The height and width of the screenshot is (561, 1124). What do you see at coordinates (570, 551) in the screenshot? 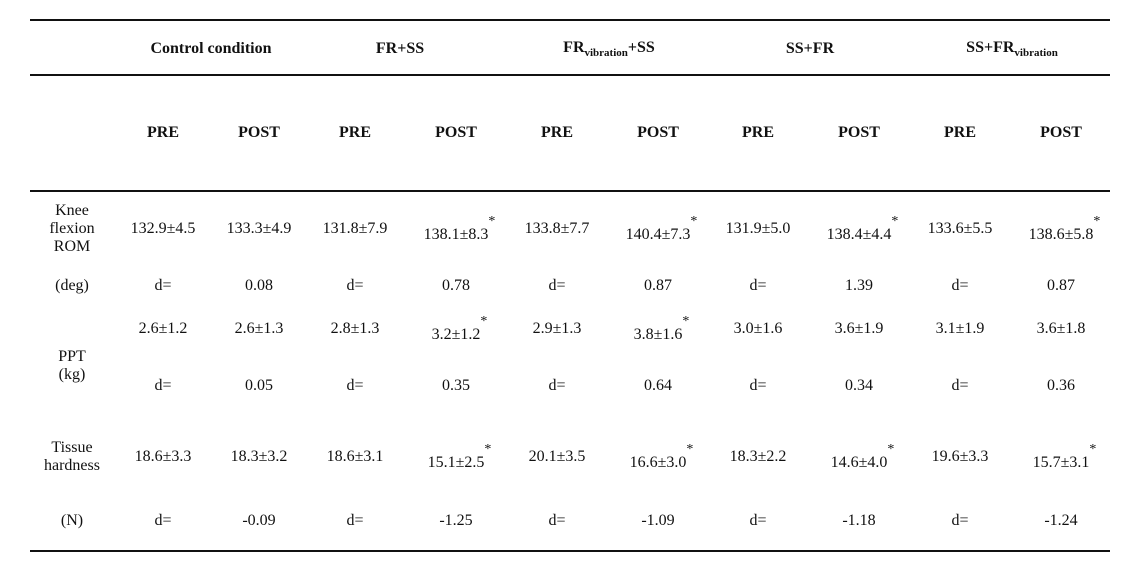
I see `bottom-rule` at bounding box center [570, 551].